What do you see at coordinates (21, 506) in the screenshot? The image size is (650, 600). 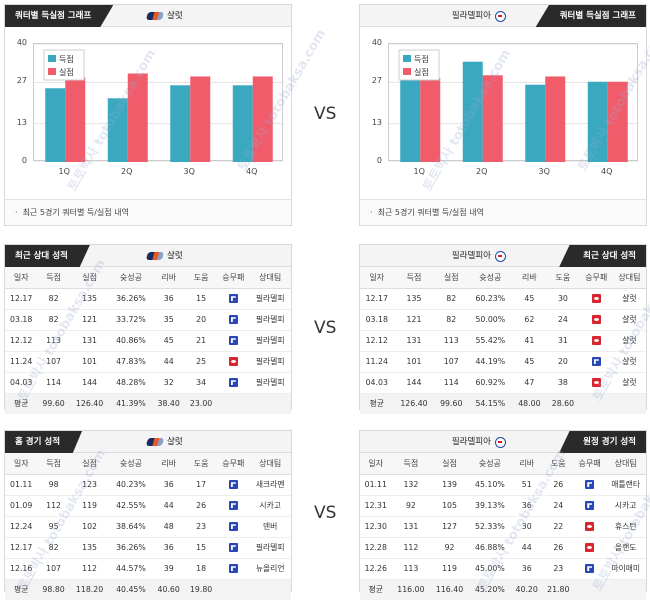 I see `table-cell: 01.09` at bounding box center [21, 506].